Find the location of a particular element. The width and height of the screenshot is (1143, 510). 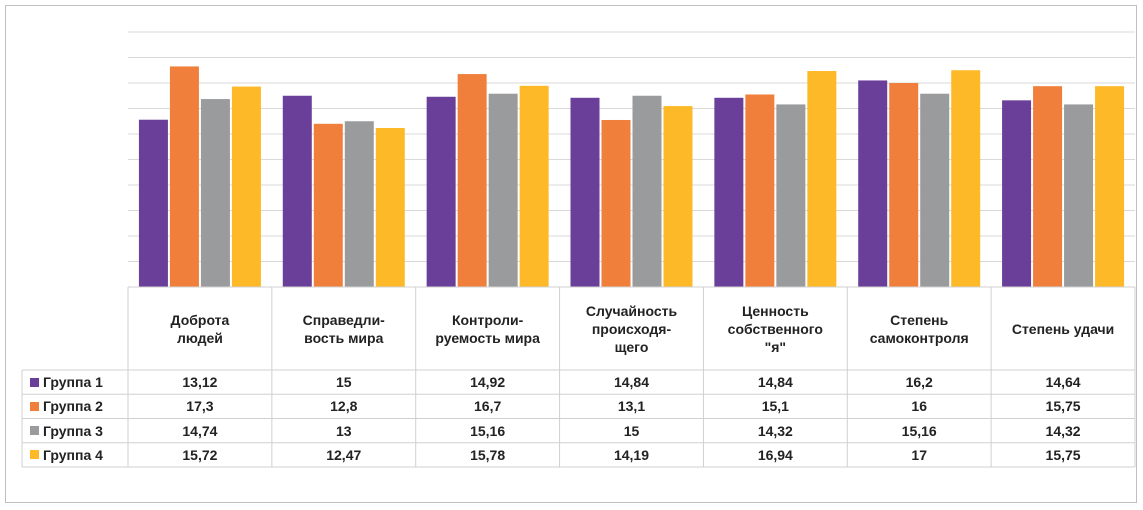

data-label-text: 13,1 is located at coordinates (631, 406).